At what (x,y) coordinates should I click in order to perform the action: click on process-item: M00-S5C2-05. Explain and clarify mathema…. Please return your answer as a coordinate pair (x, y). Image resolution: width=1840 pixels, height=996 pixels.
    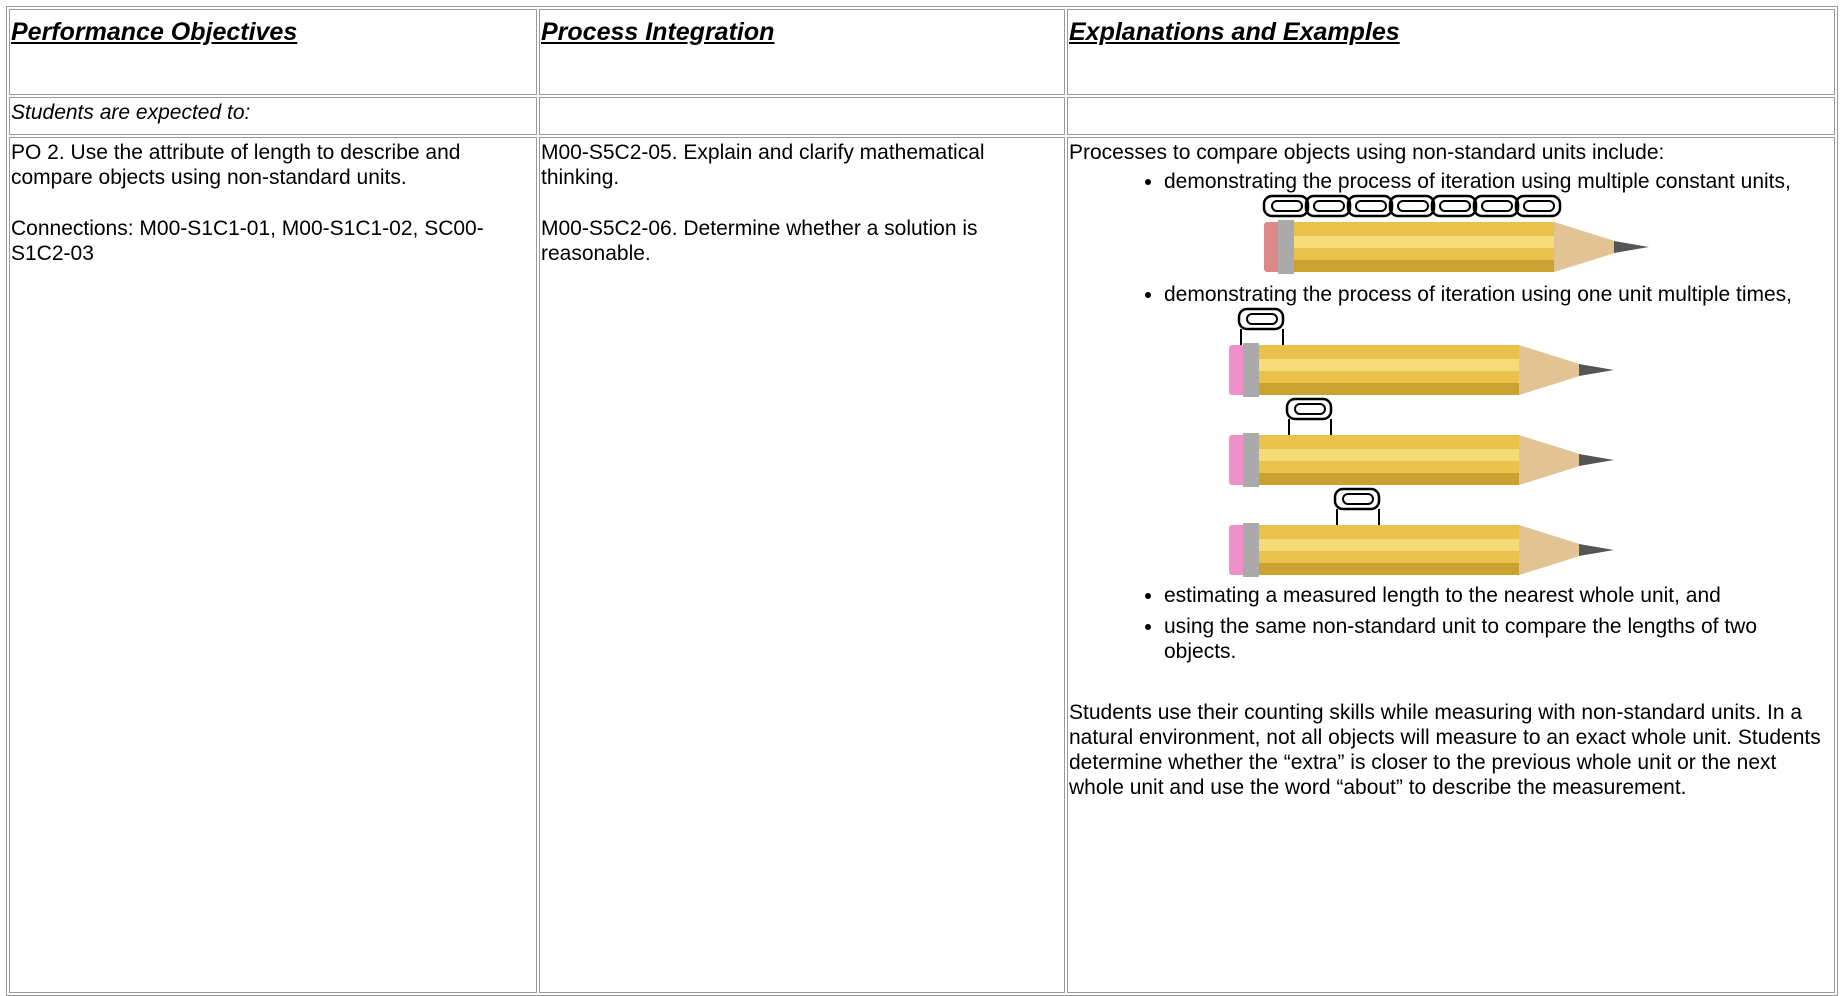
    Looking at the image, I should click on (763, 165).